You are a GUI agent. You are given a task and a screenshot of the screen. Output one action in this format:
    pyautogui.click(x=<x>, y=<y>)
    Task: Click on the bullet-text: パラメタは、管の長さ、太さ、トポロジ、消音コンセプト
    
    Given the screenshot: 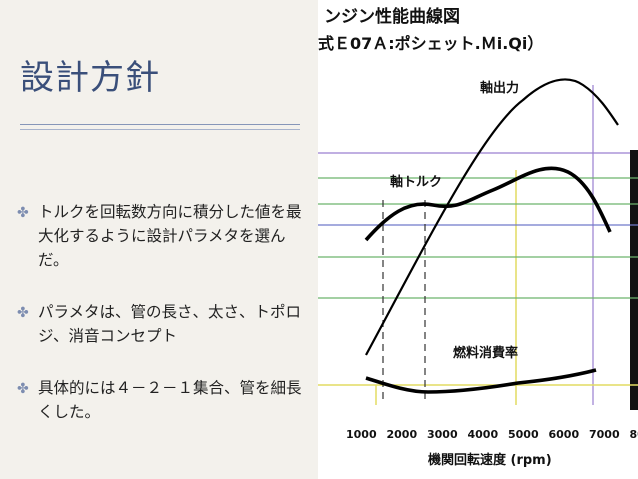 What is the action you would take?
    pyautogui.click(x=170, y=324)
    